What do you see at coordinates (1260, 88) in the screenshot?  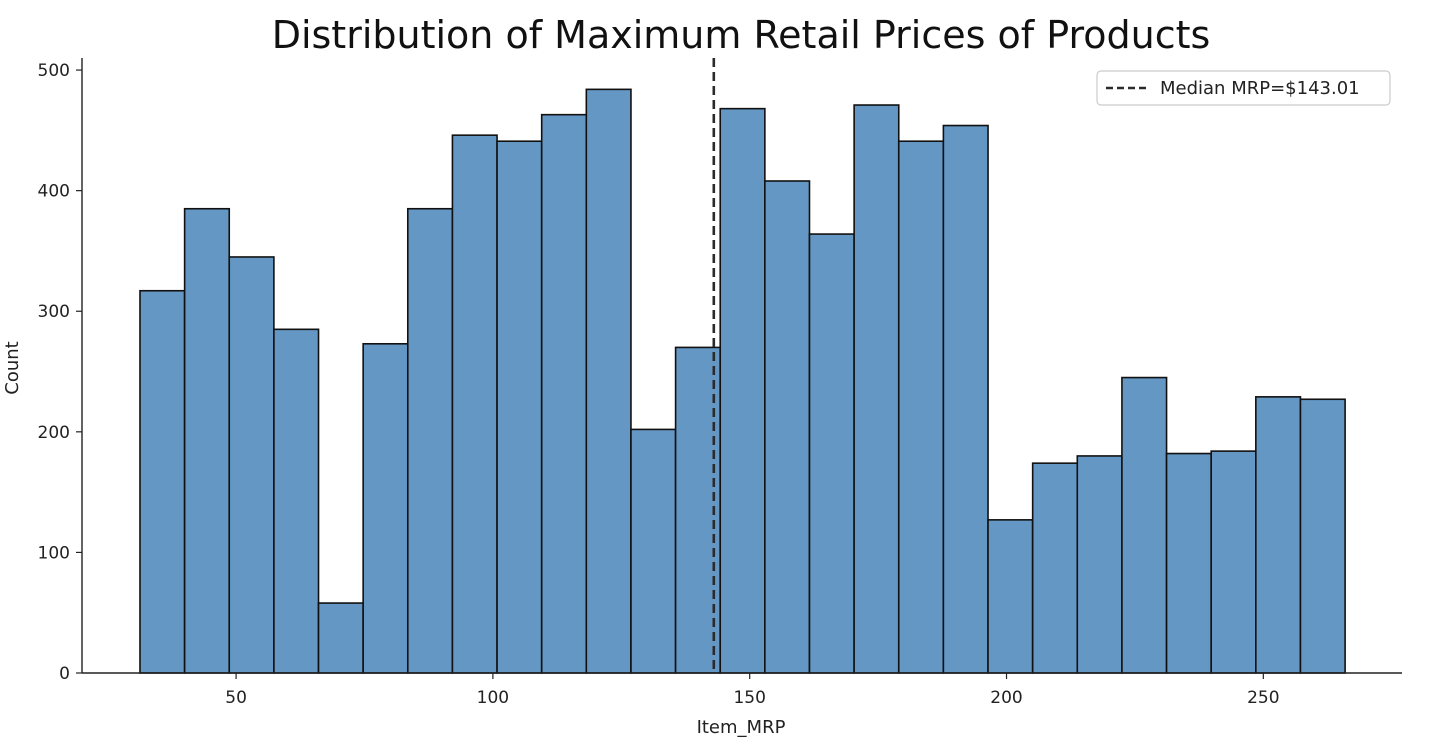 I see `legend-median-label: Median MRP=$143.01` at bounding box center [1260, 88].